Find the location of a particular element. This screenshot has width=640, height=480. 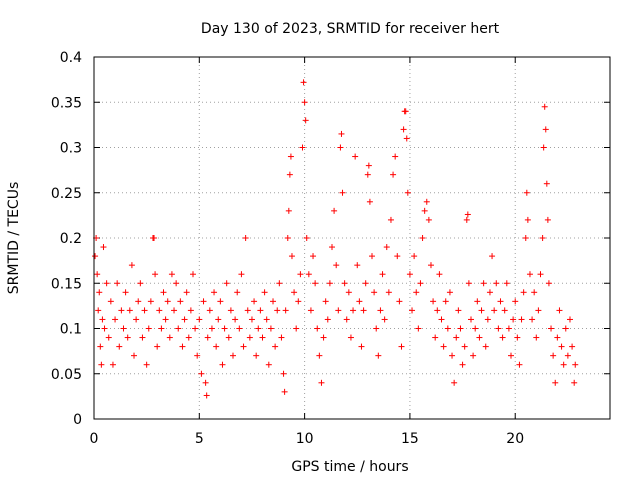

y-tick-label: 0.3 is located at coordinates (71, 149).